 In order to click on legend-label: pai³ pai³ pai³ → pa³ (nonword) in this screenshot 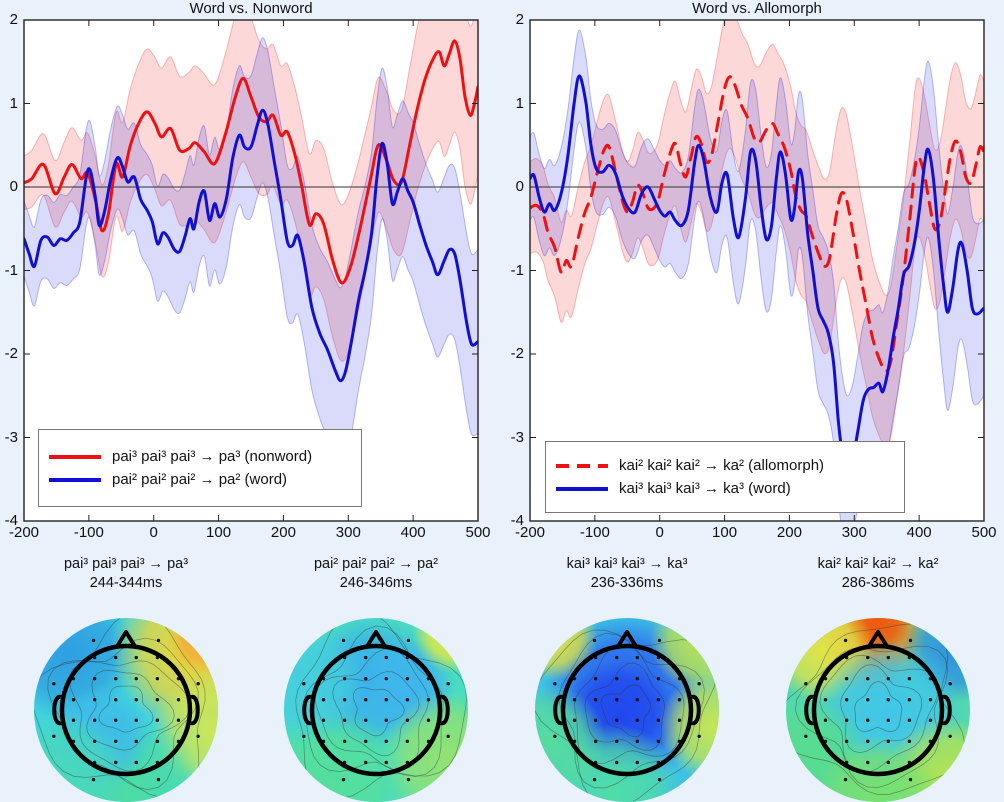, I will do `click(212, 456)`.